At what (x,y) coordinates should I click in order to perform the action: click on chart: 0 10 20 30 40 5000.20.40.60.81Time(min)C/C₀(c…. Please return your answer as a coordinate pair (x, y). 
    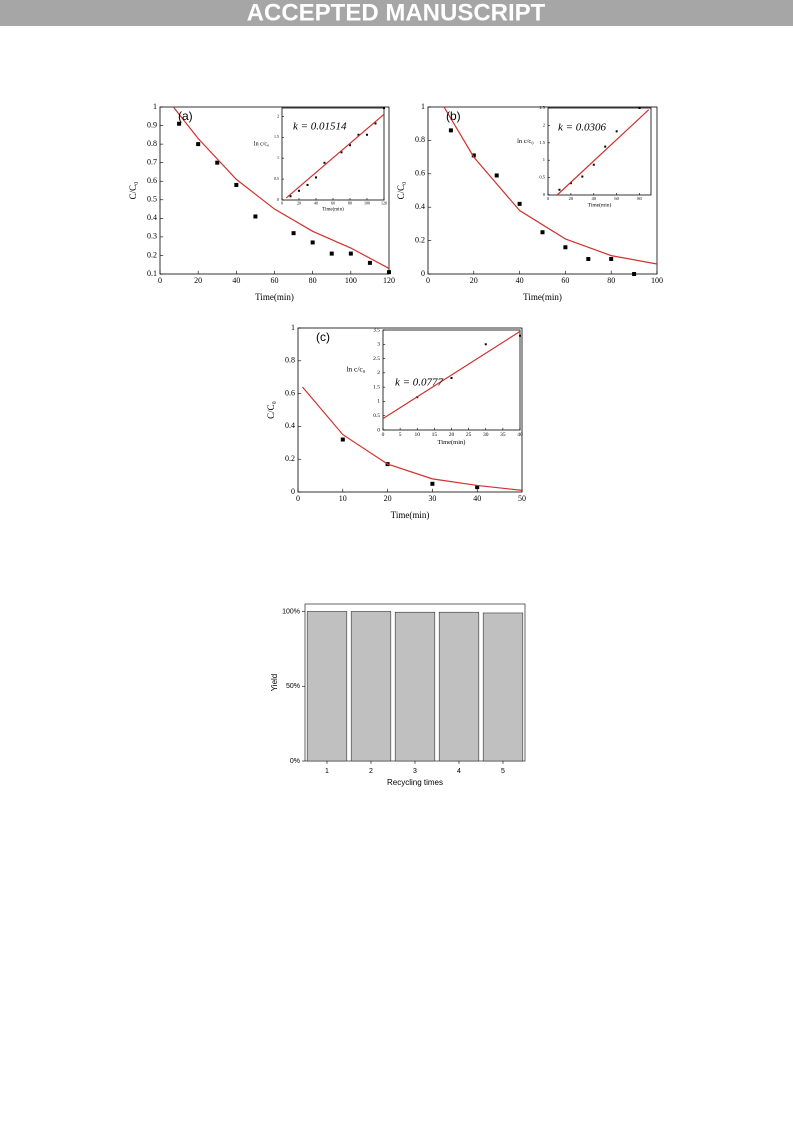
    Looking at the image, I should click on (396, 421).